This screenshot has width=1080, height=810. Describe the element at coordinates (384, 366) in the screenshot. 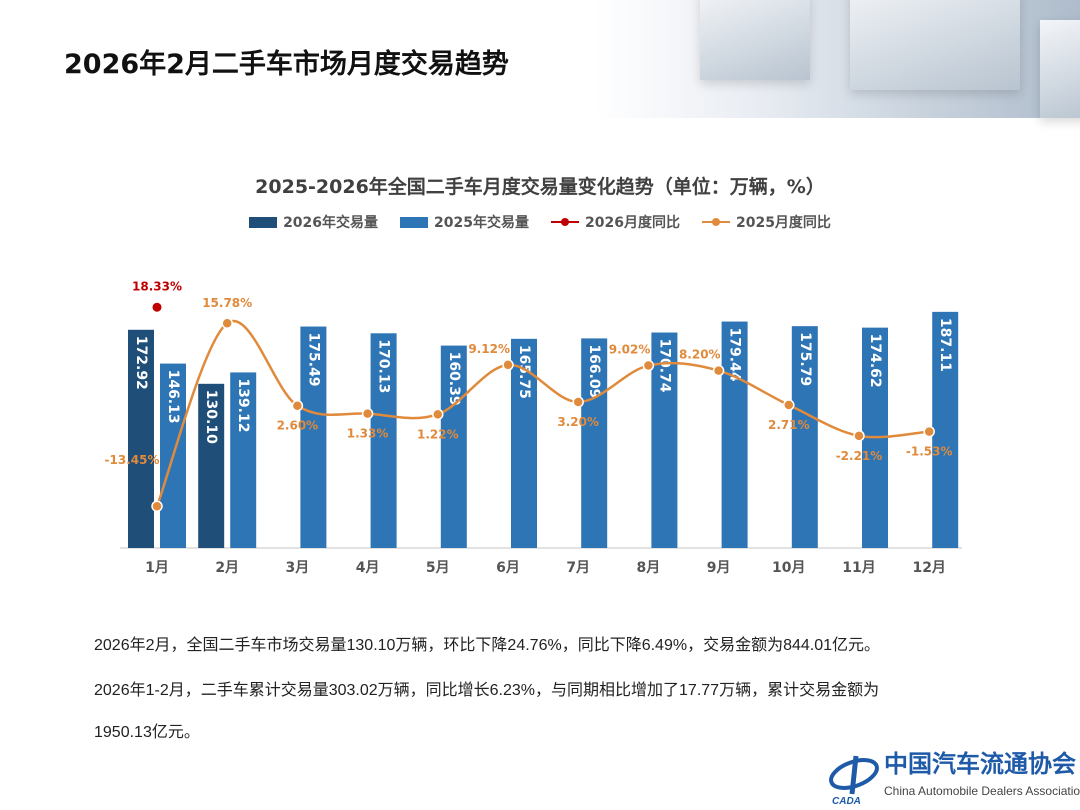

I see `bar-label: 170.13` at that location.